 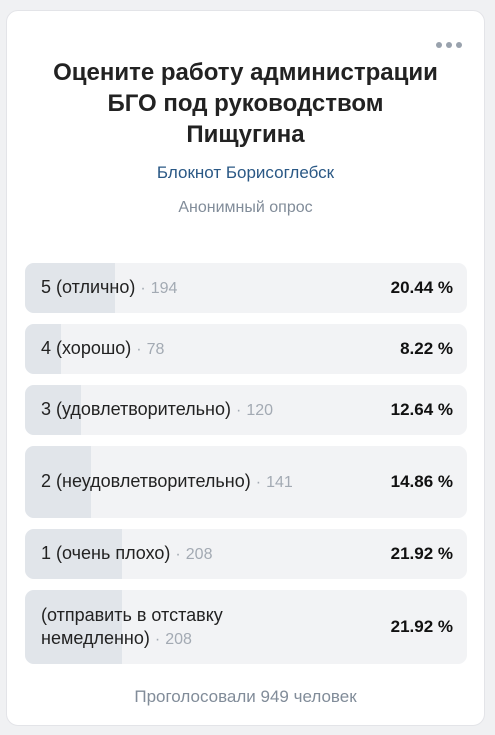 I want to click on option-text: (отправить в отставку немедленно) · 208, so click(x=161, y=627).